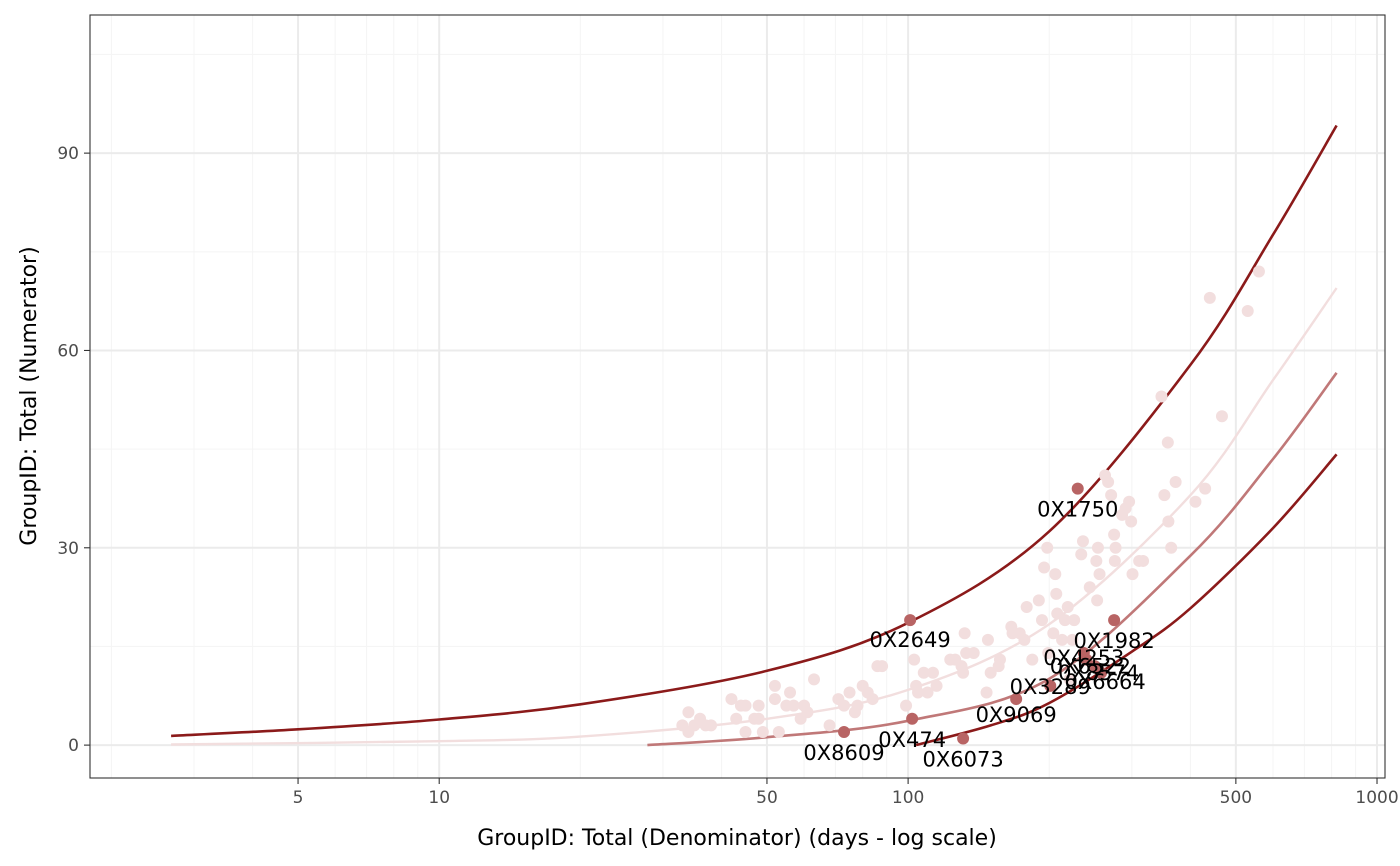 The image size is (1400, 866). I want to click on y-tick-label: 0, so click(73, 746).